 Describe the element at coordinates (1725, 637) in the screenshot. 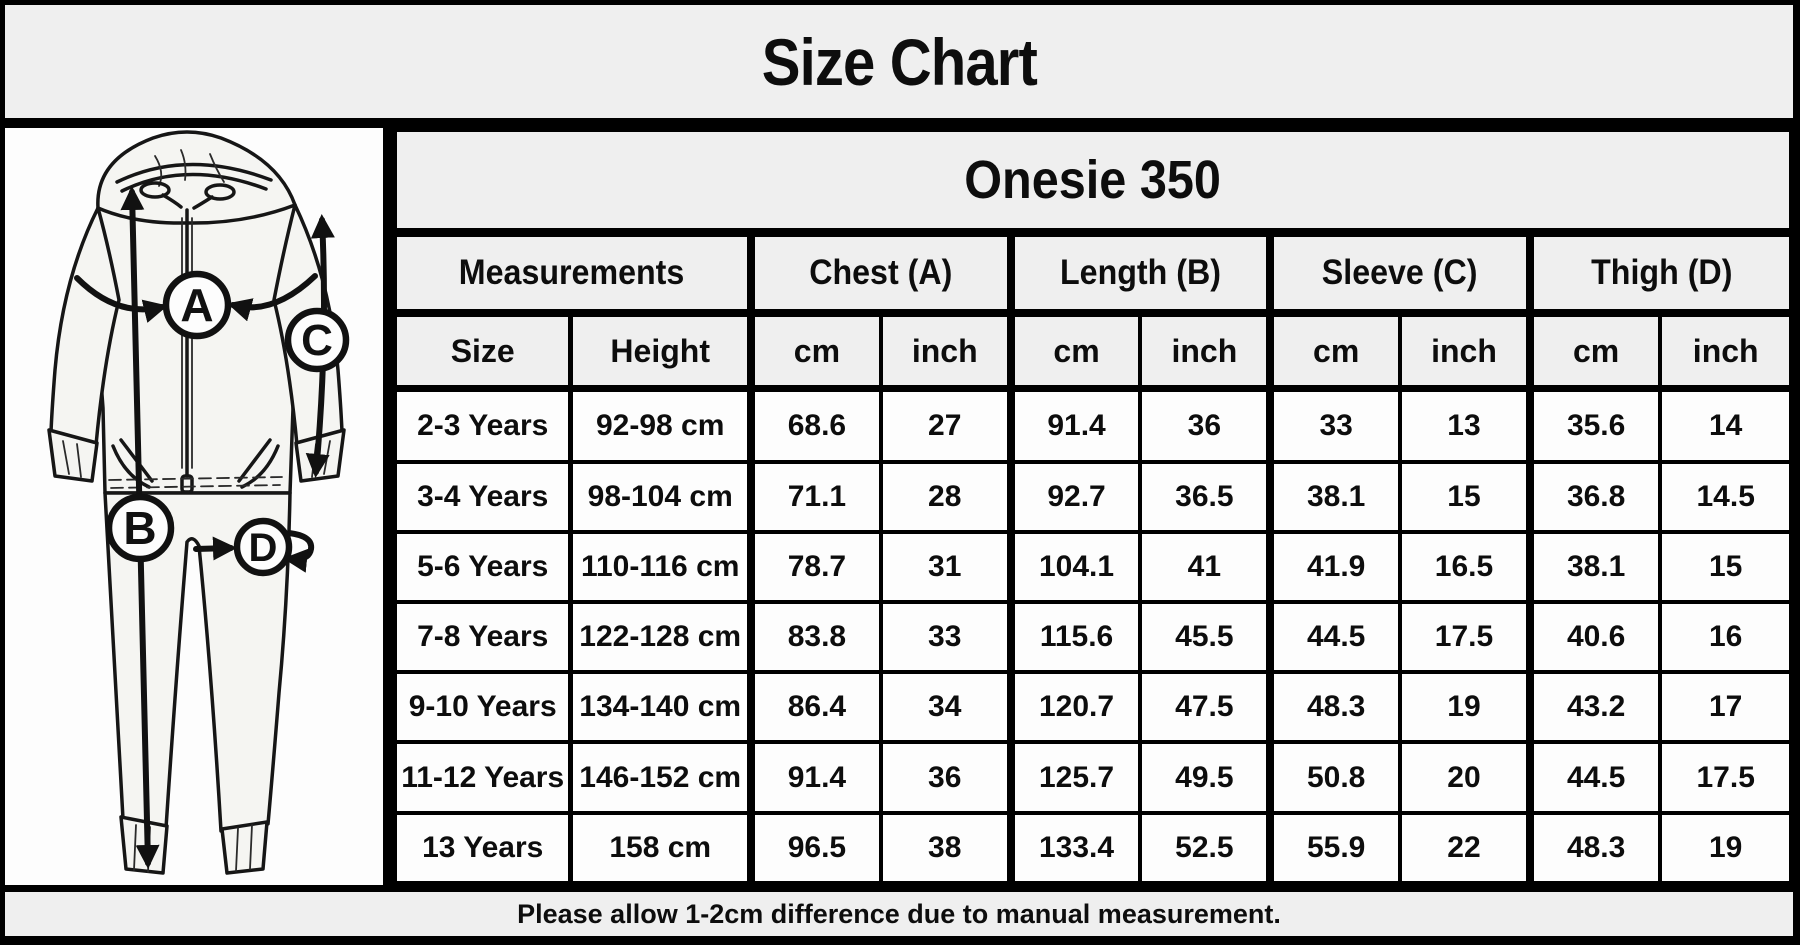

I see `table-cell: 16` at that location.